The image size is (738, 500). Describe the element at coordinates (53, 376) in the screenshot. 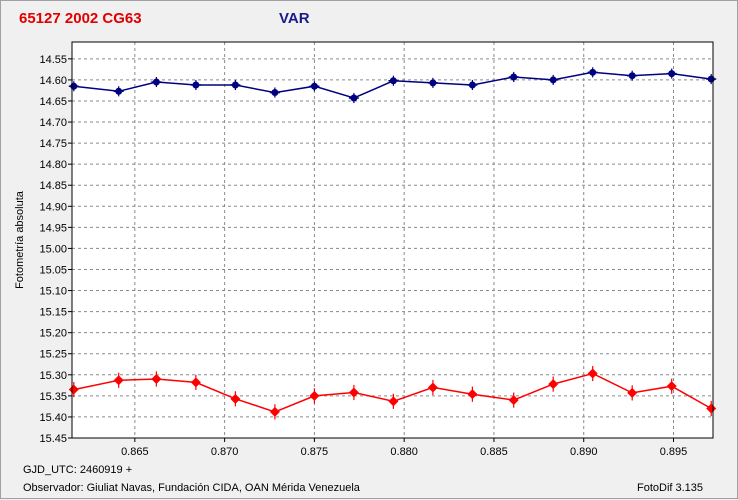

I see `y-tick-label: 15.30` at that location.